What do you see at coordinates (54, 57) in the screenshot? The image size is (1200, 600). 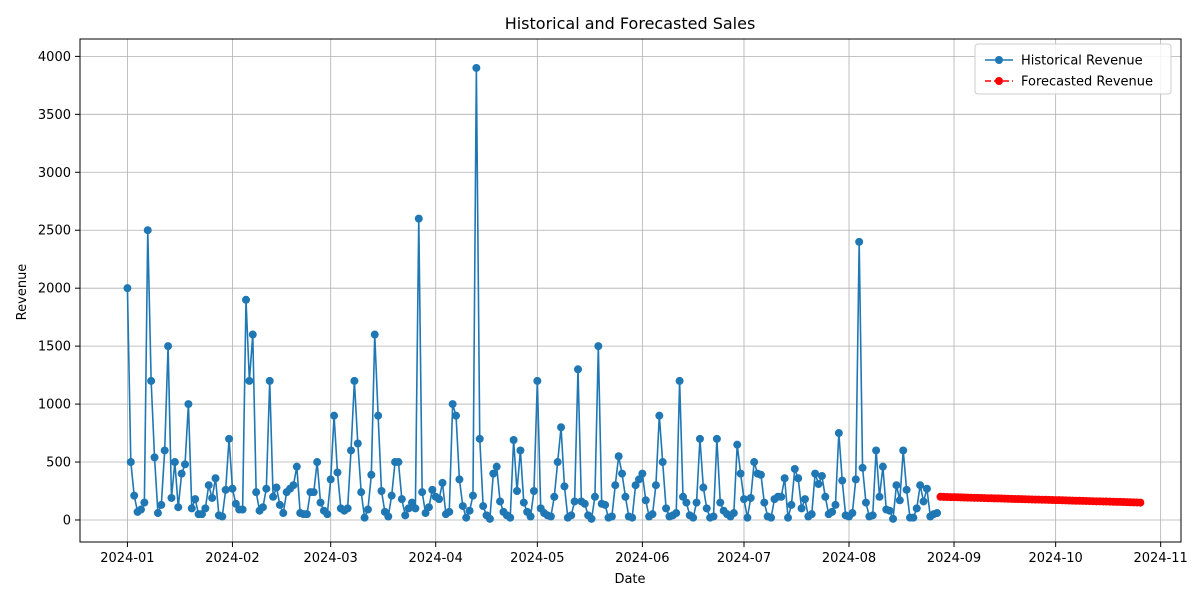 I see `y-tick-label: 4000` at bounding box center [54, 57].